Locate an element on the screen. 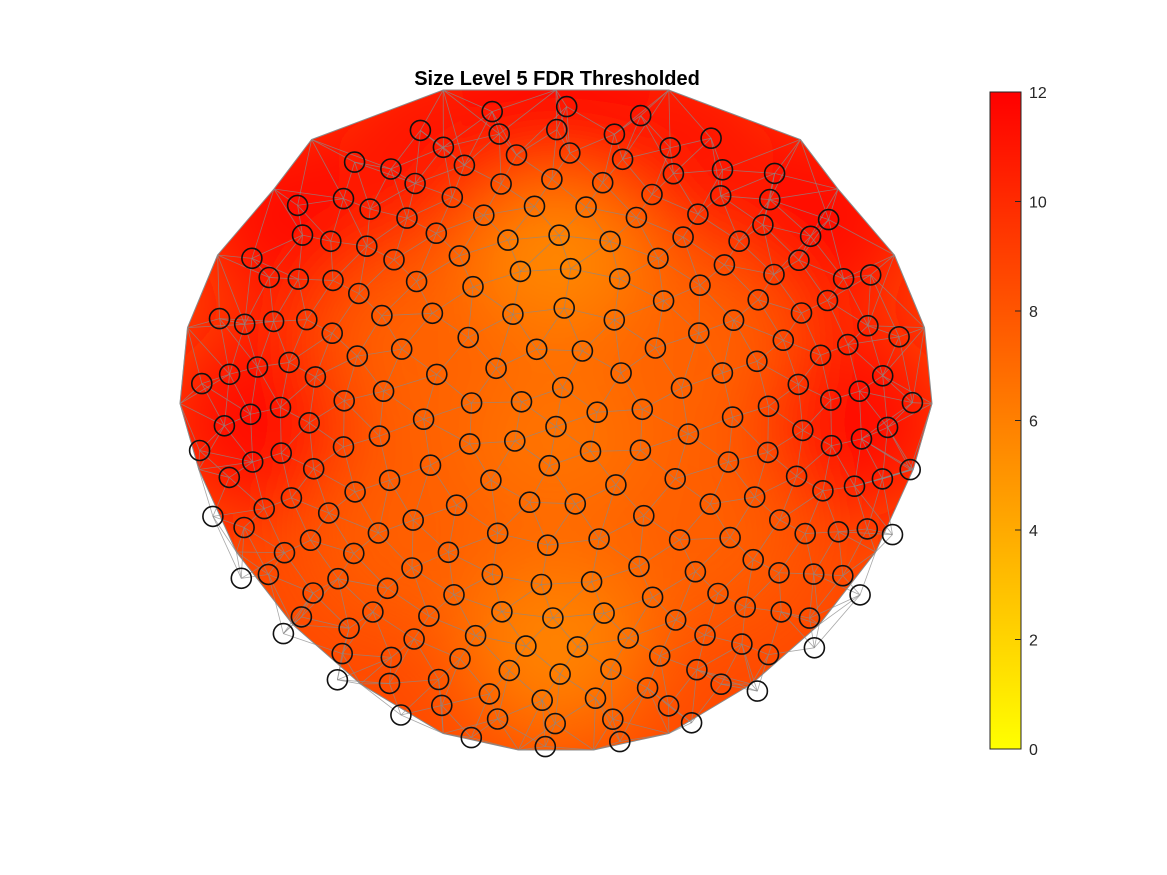 This screenshot has width=1167, height=875. colorbar-tick-label: 12 is located at coordinates (1038, 93).